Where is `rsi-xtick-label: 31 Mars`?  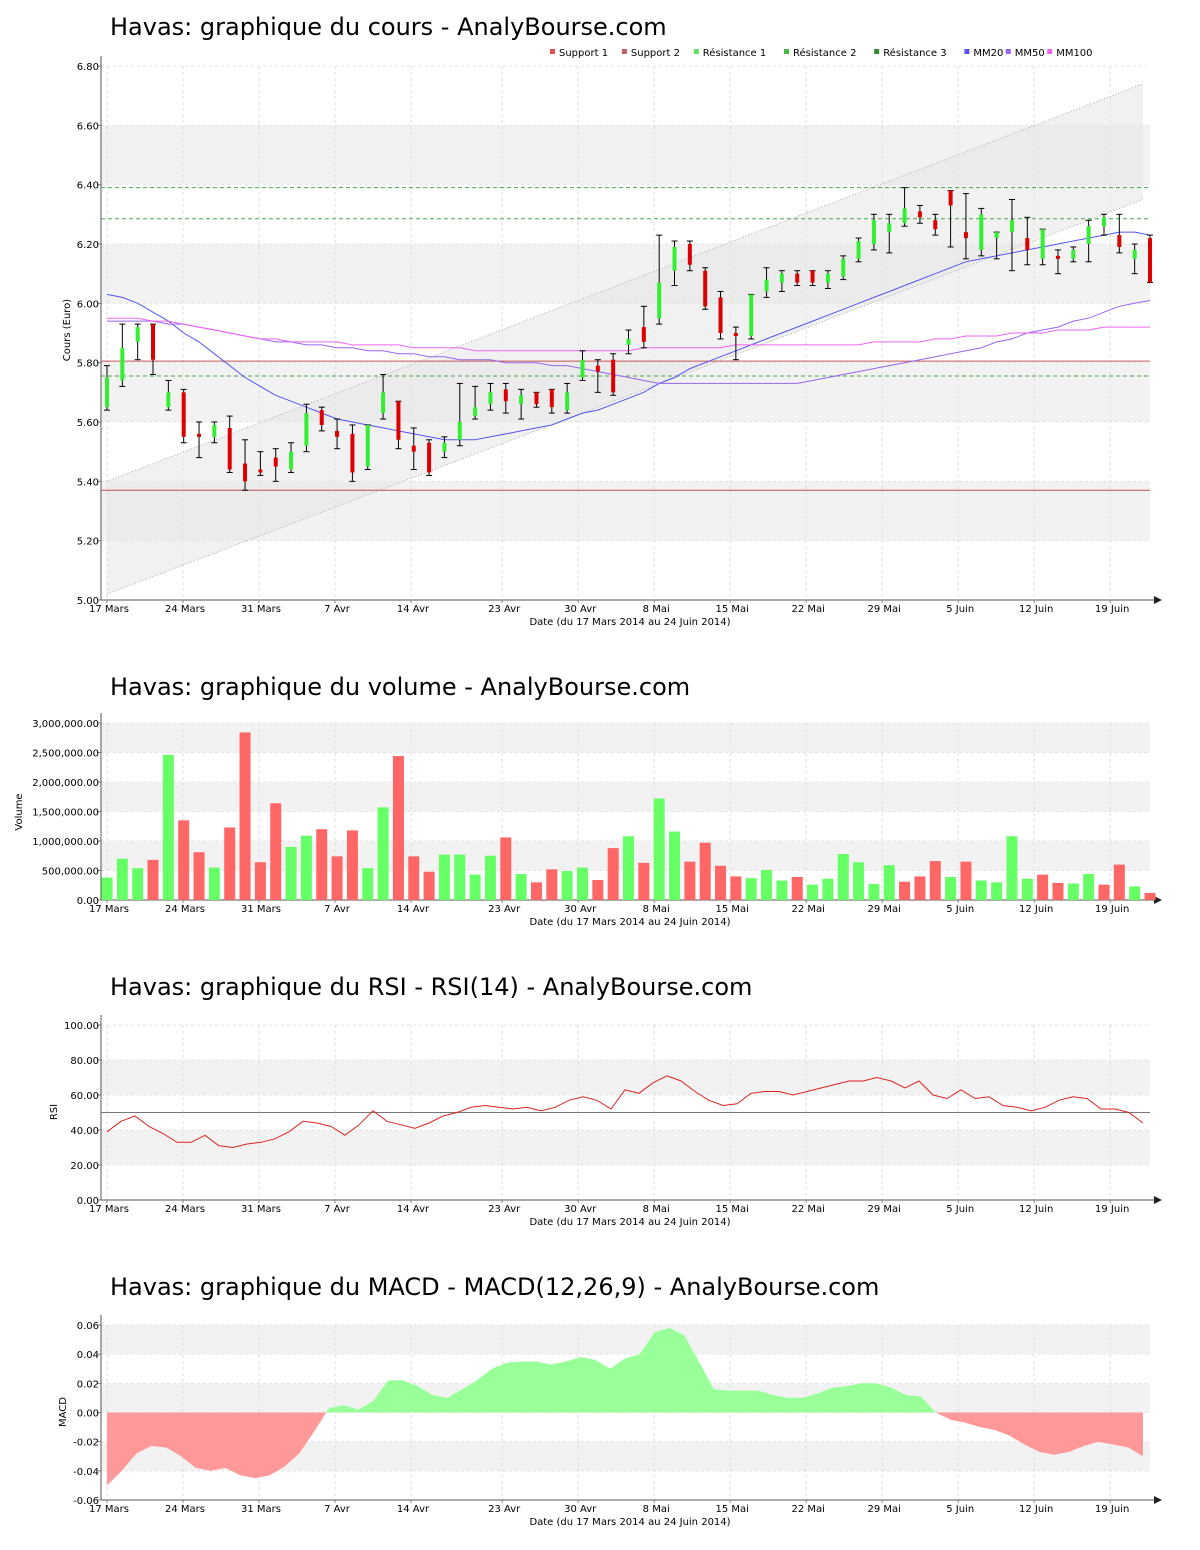 rsi-xtick-label: 31 Mars is located at coordinates (261, 1209).